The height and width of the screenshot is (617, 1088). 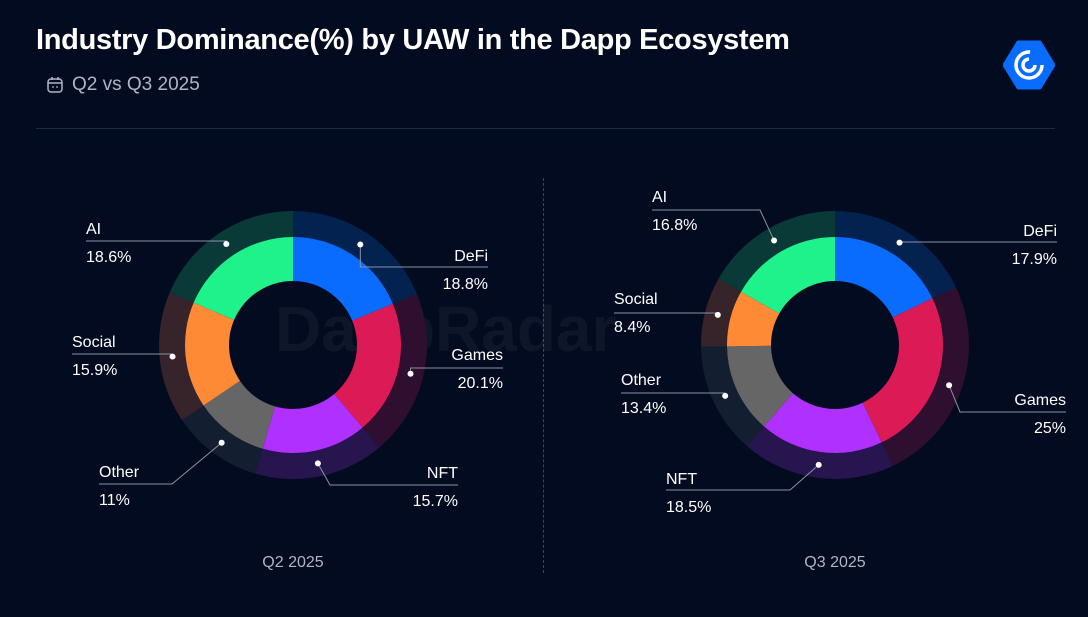 I want to click on chart-divider, so click(x=543, y=375).